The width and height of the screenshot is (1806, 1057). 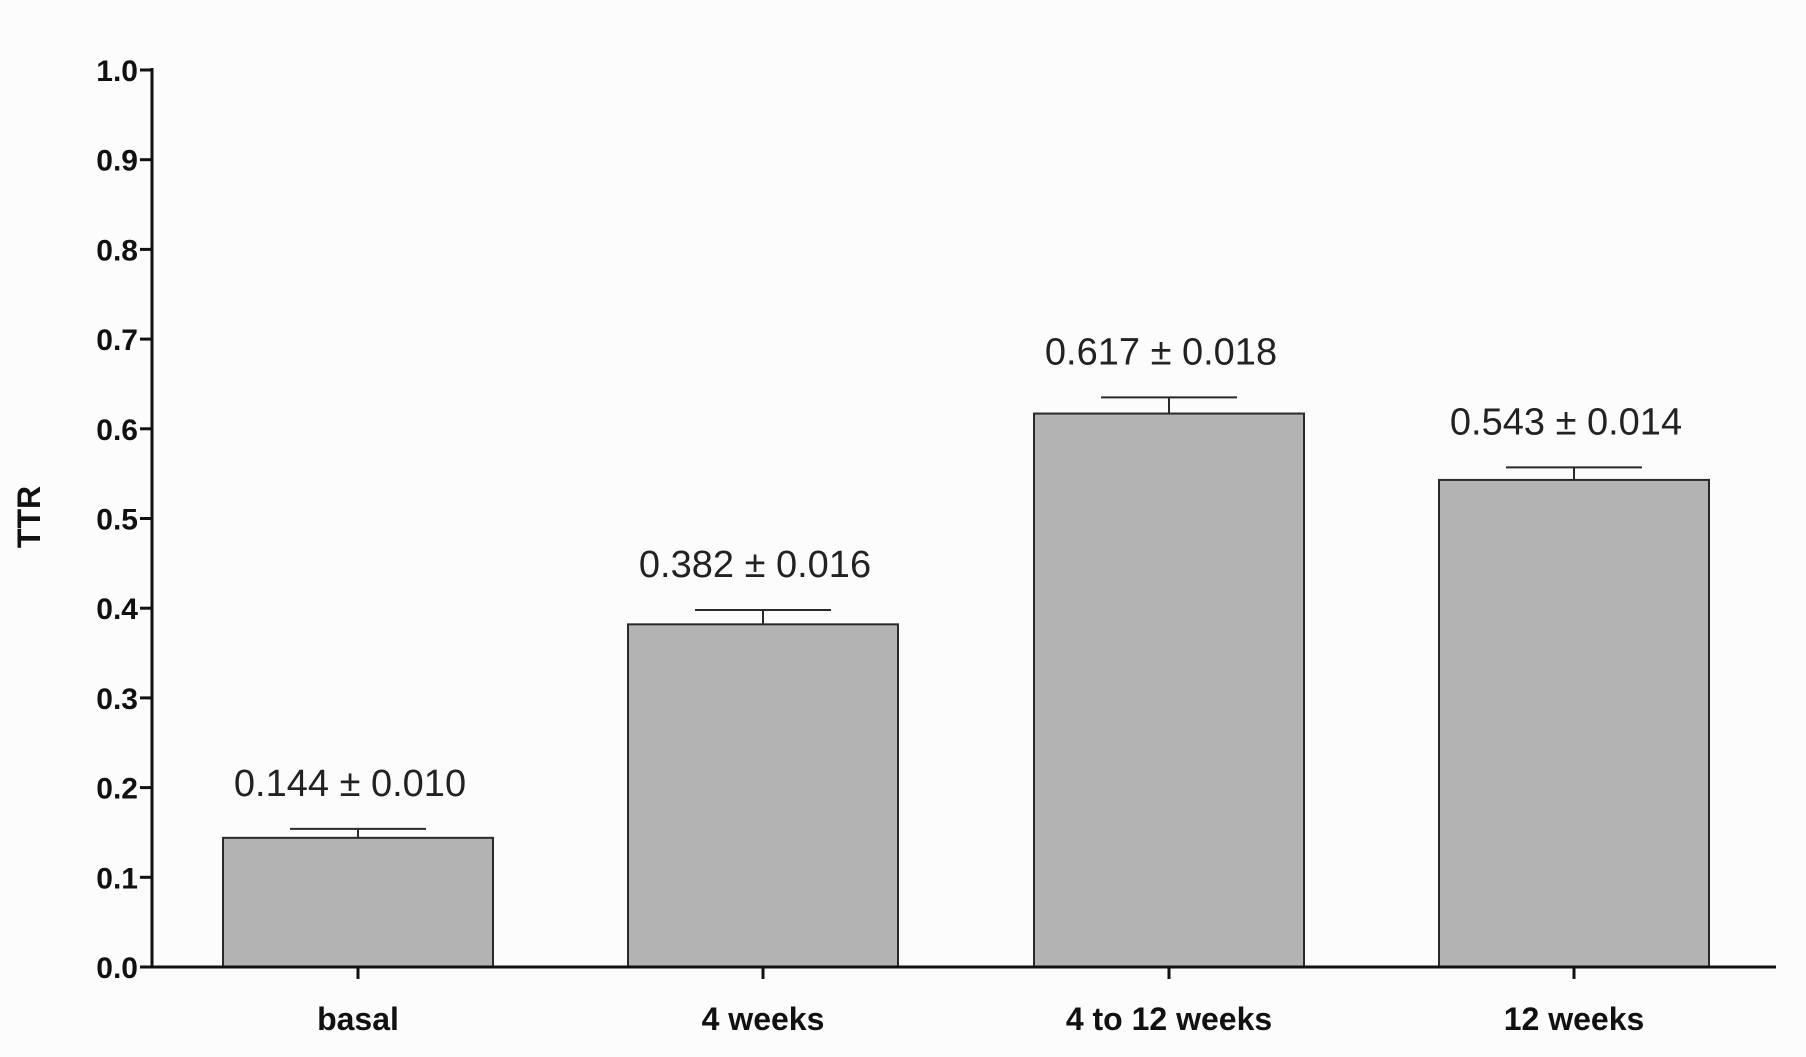 What do you see at coordinates (117, 878) in the screenshot?
I see `y-tick-label: 0.1` at bounding box center [117, 878].